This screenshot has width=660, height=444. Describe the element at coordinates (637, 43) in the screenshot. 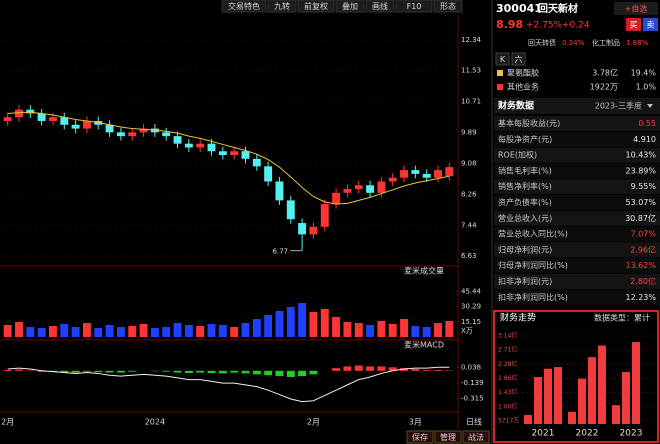

I see `related-value: 1.88%` at that location.